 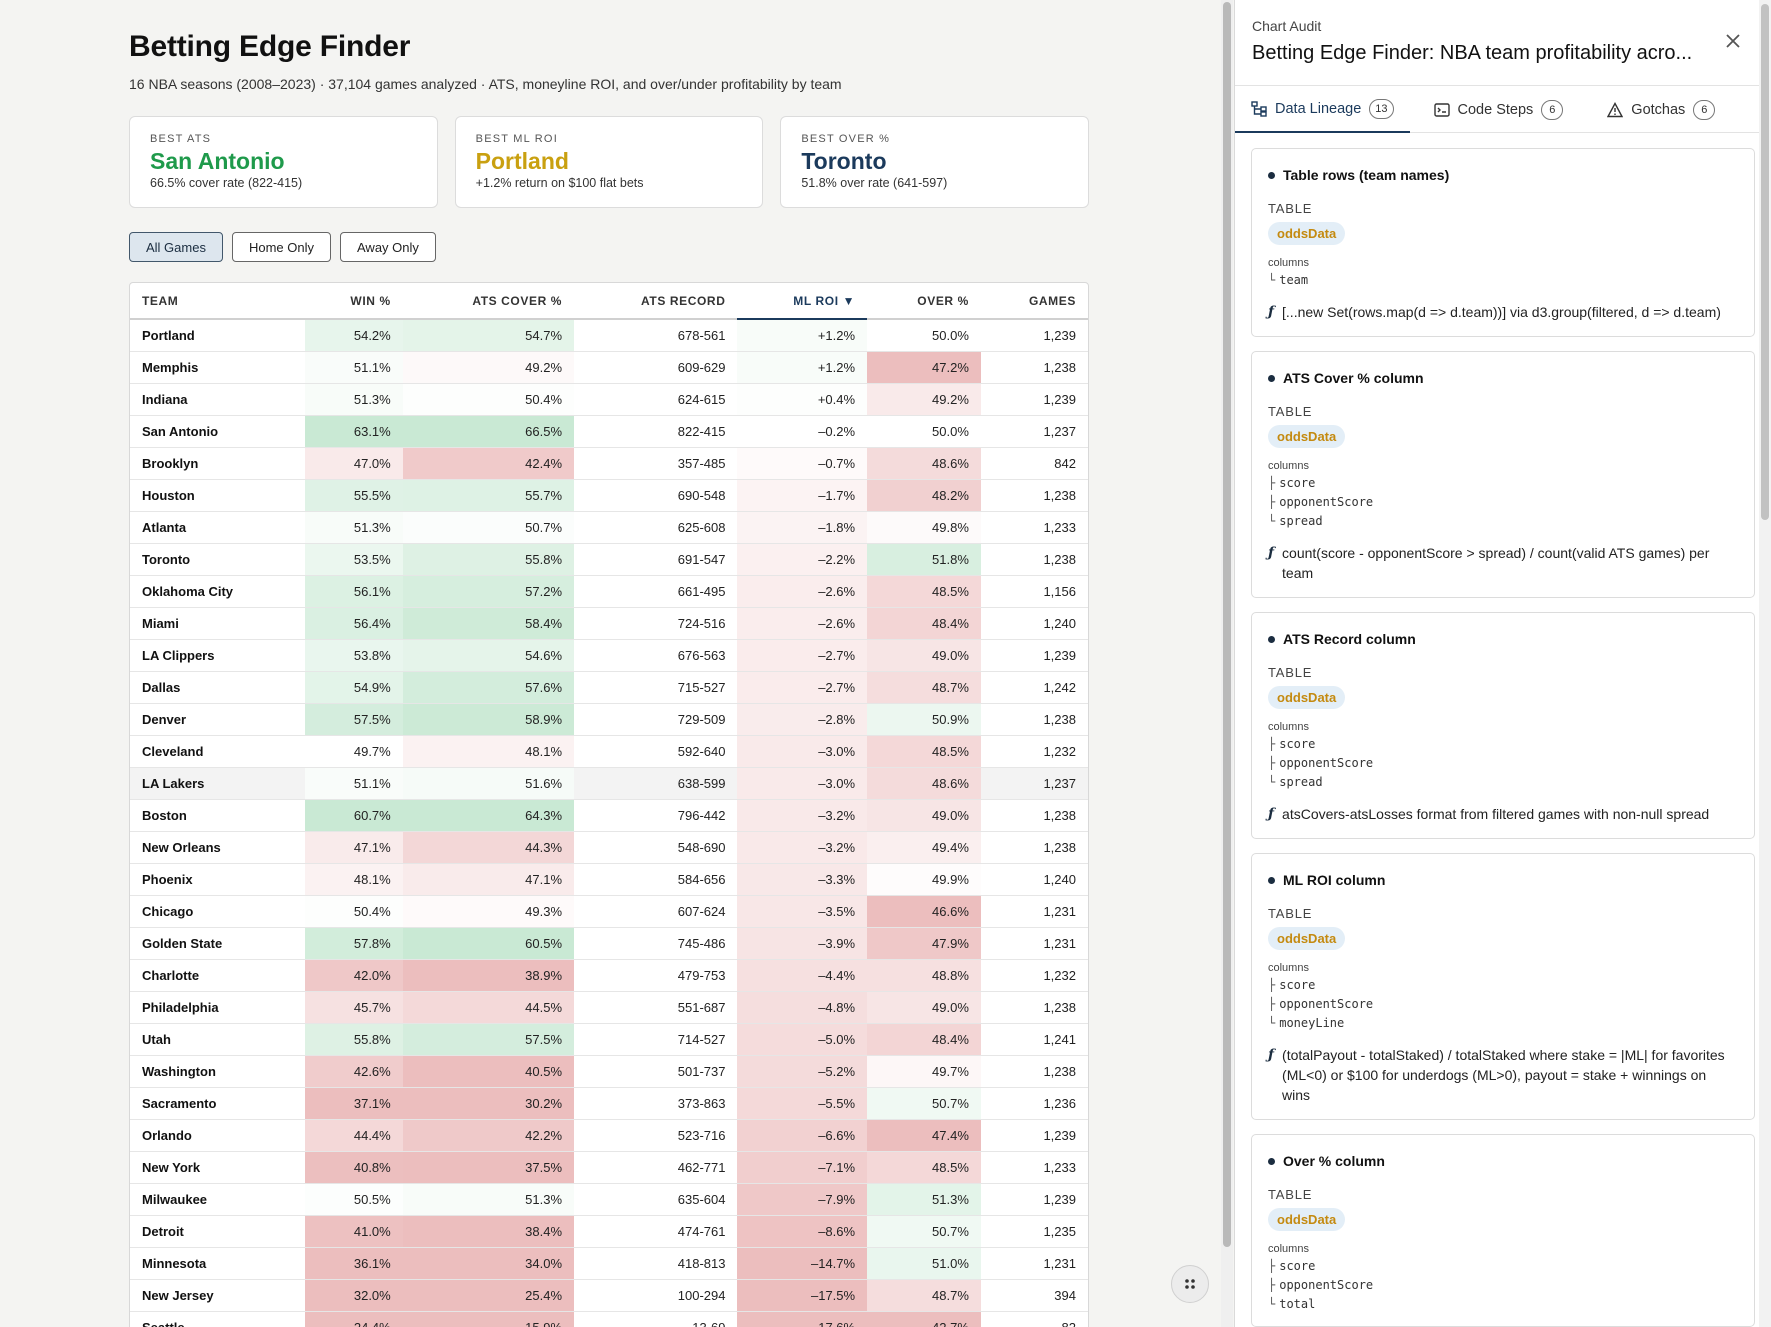 What do you see at coordinates (217, 591) in the screenshot?
I see `team-cell: Oklahoma City` at bounding box center [217, 591].